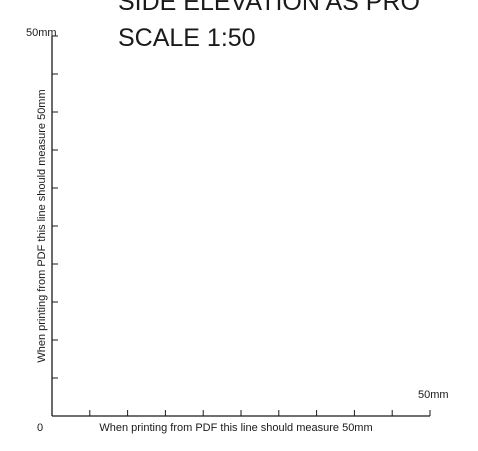 The width and height of the screenshot is (478, 451). What do you see at coordinates (40, 428) in the screenshot?
I see `horizontal-scale-origin-label: 0` at bounding box center [40, 428].